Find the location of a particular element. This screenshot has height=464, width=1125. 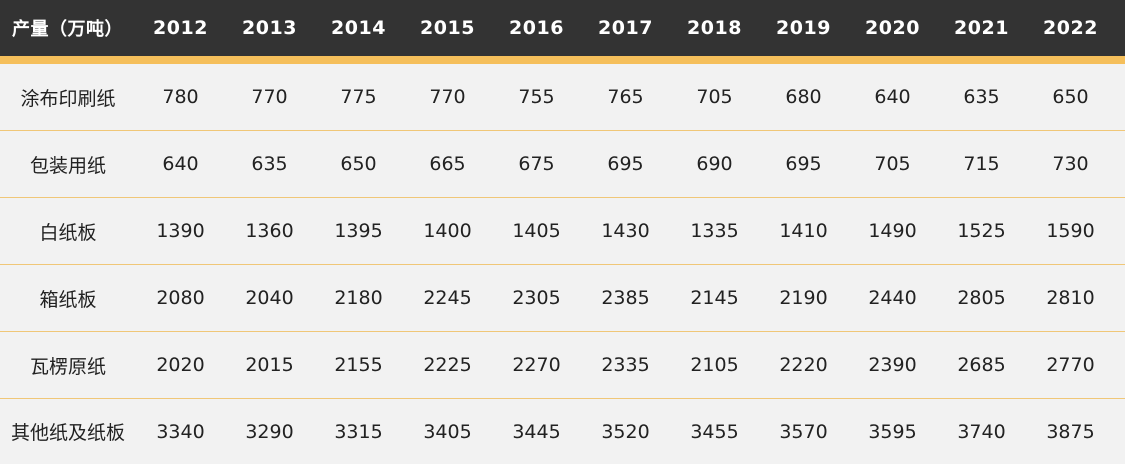

header-year: 2017 is located at coordinates (625, 28).